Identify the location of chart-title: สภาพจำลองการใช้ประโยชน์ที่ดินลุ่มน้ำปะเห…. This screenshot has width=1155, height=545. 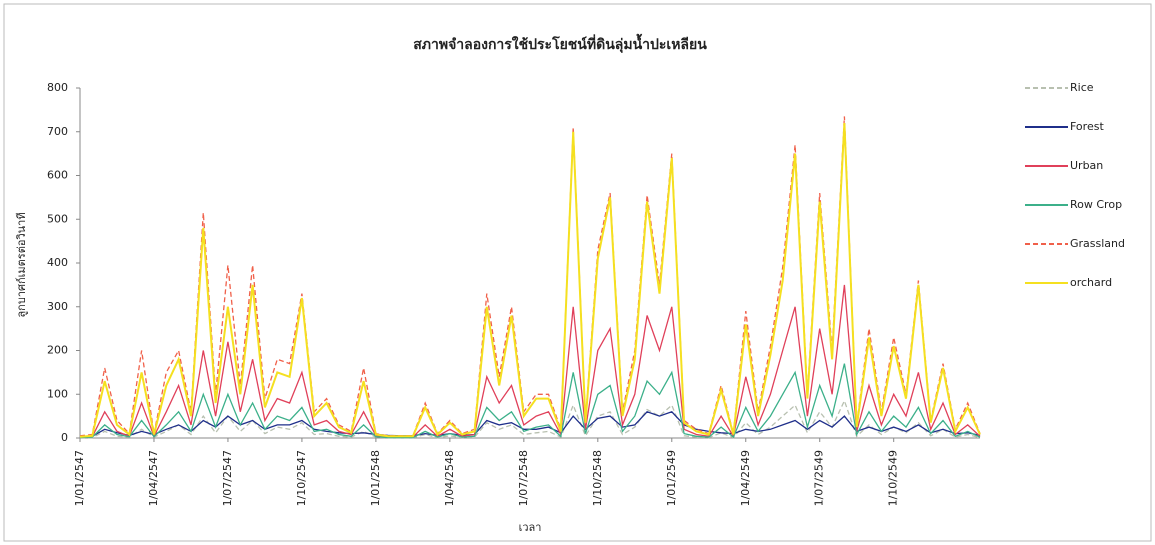
(560, 43).